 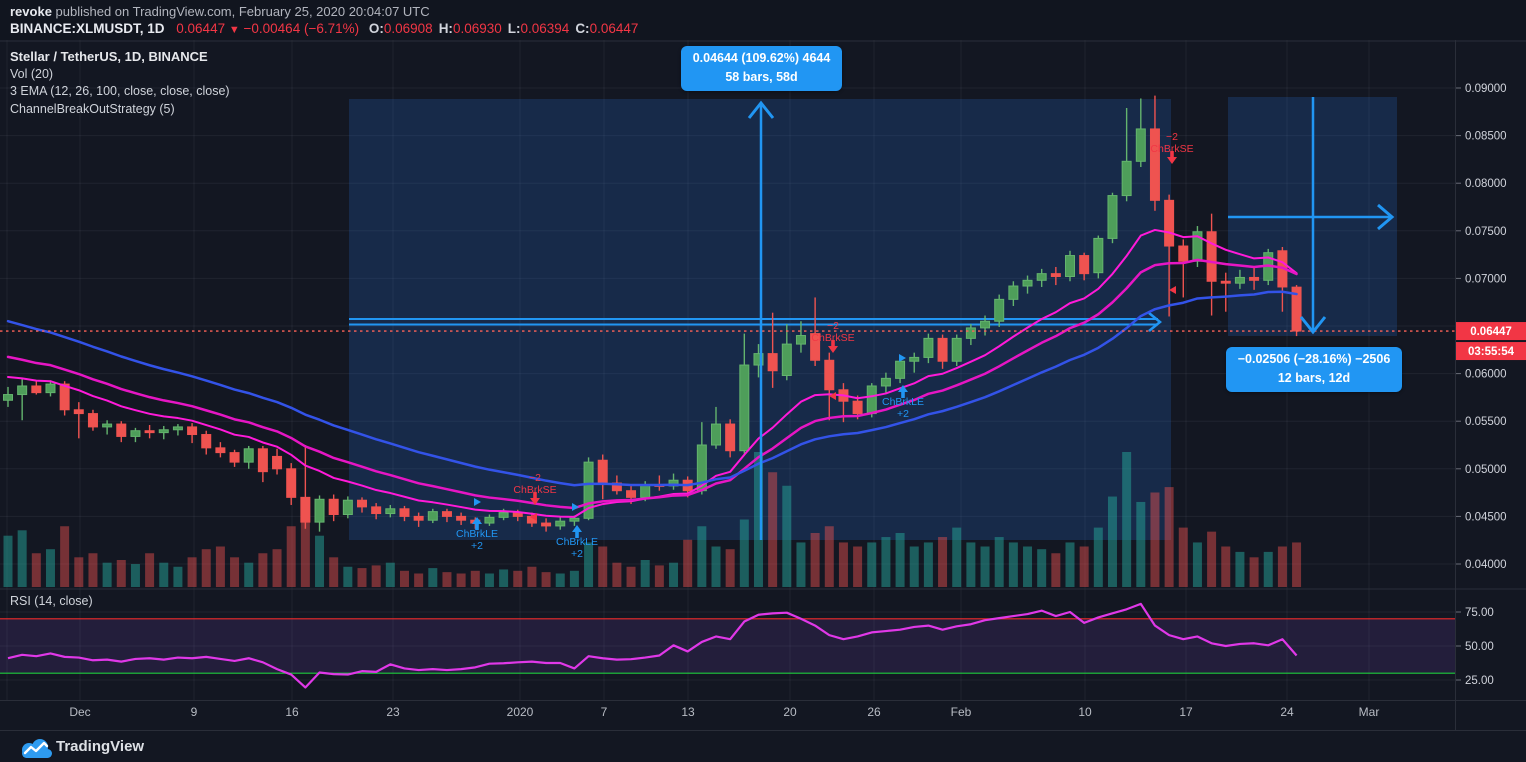 What do you see at coordinates (761, 68) in the screenshot?
I see `measure-label-up: 0.04644 (109.62%) 4644 58 bars, 58d` at bounding box center [761, 68].